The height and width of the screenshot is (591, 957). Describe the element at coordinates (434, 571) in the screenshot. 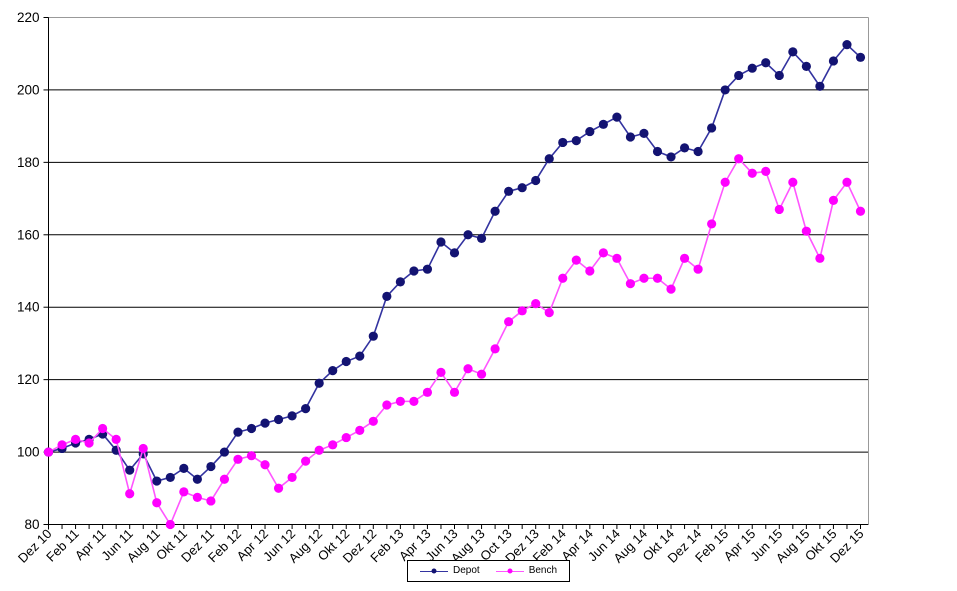

I see `depot-legend-marker` at that location.